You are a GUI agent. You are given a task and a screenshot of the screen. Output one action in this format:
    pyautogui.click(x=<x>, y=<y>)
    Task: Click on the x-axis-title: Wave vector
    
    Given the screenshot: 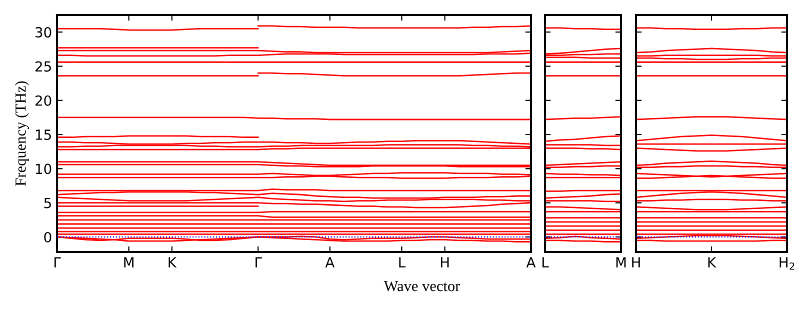 What is the action you would take?
    pyautogui.click(x=422, y=286)
    